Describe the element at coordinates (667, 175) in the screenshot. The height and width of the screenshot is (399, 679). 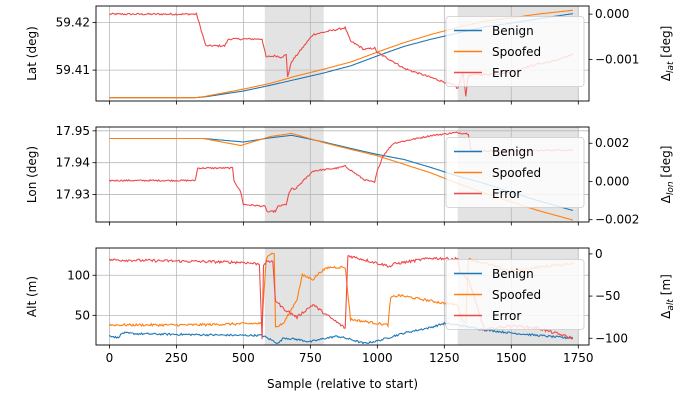
I see `y2-axis-label: Δlon [deg]` at that location.